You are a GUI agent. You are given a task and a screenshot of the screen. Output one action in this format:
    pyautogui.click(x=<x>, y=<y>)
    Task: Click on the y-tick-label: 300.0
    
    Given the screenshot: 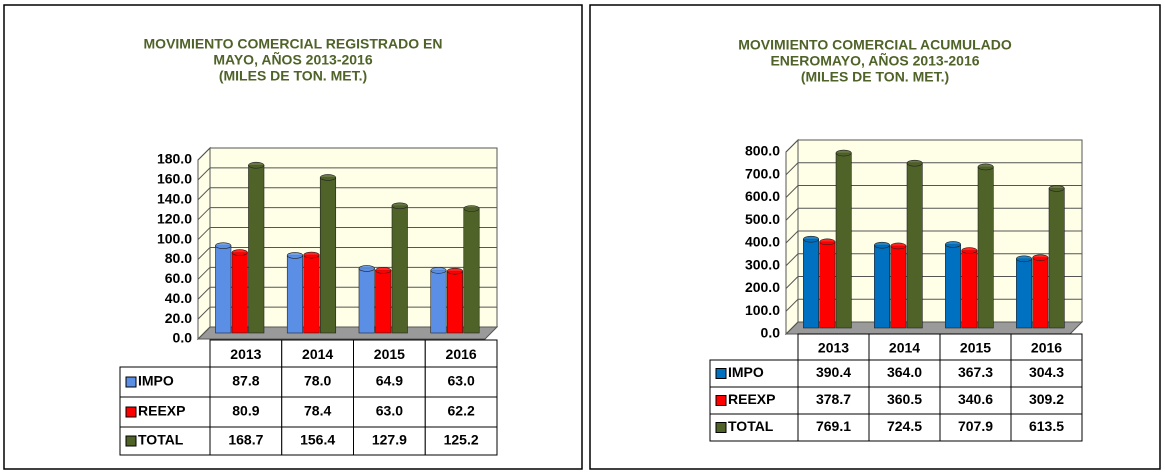 What is the action you would take?
    pyautogui.click(x=762, y=264)
    